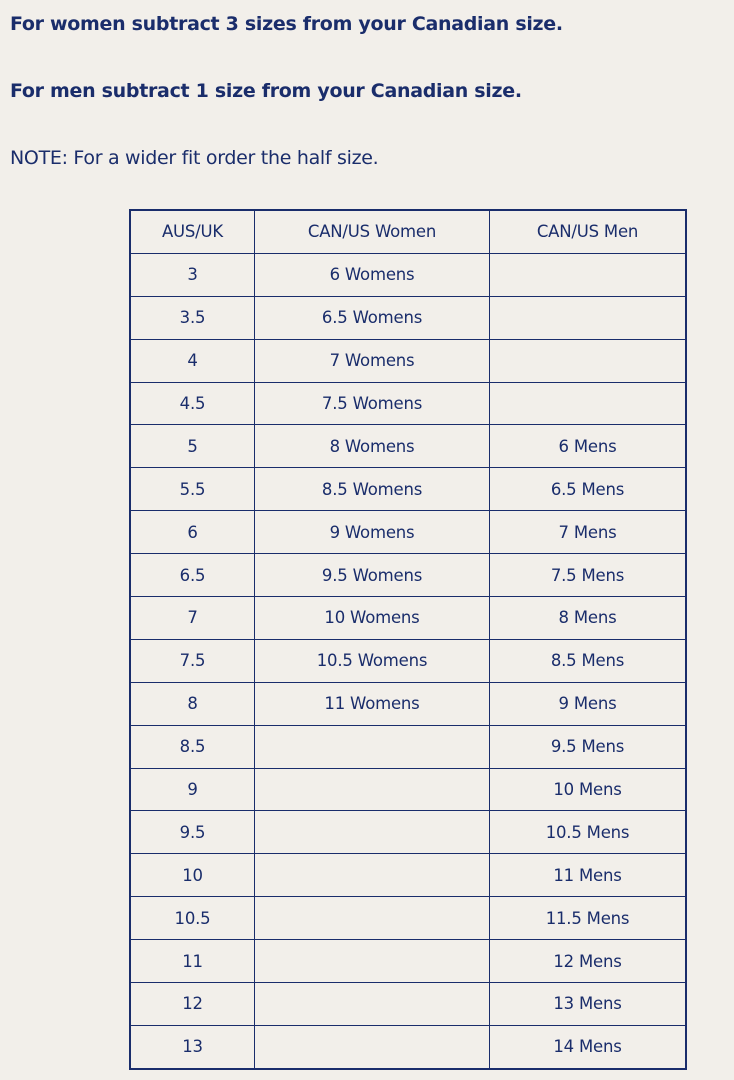 The height and width of the screenshot is (1080, 734). Describe the element at coordinates (588, 489) in the screenshot. I see `cell-can-us-men: 6.5 Mens` at that location.